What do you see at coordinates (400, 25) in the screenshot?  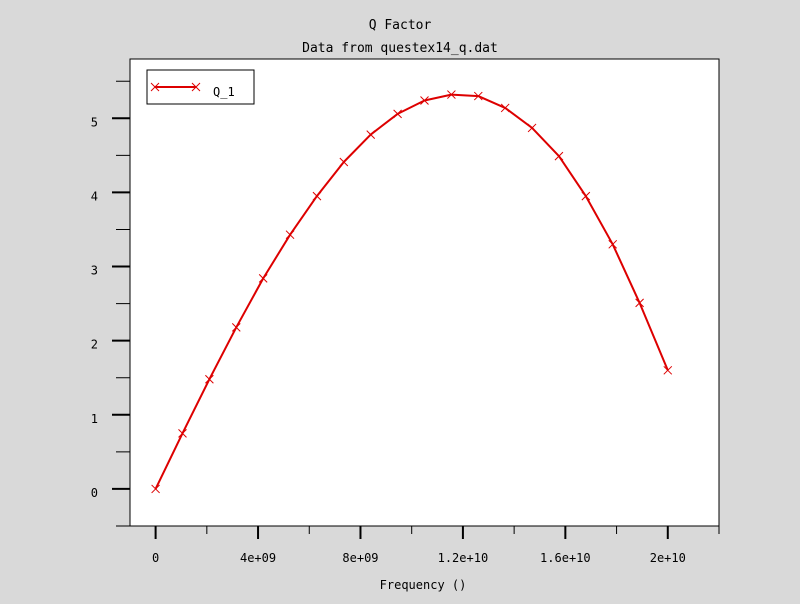 I see `chart-title: Q Factor` at bounding box center [400, 25].